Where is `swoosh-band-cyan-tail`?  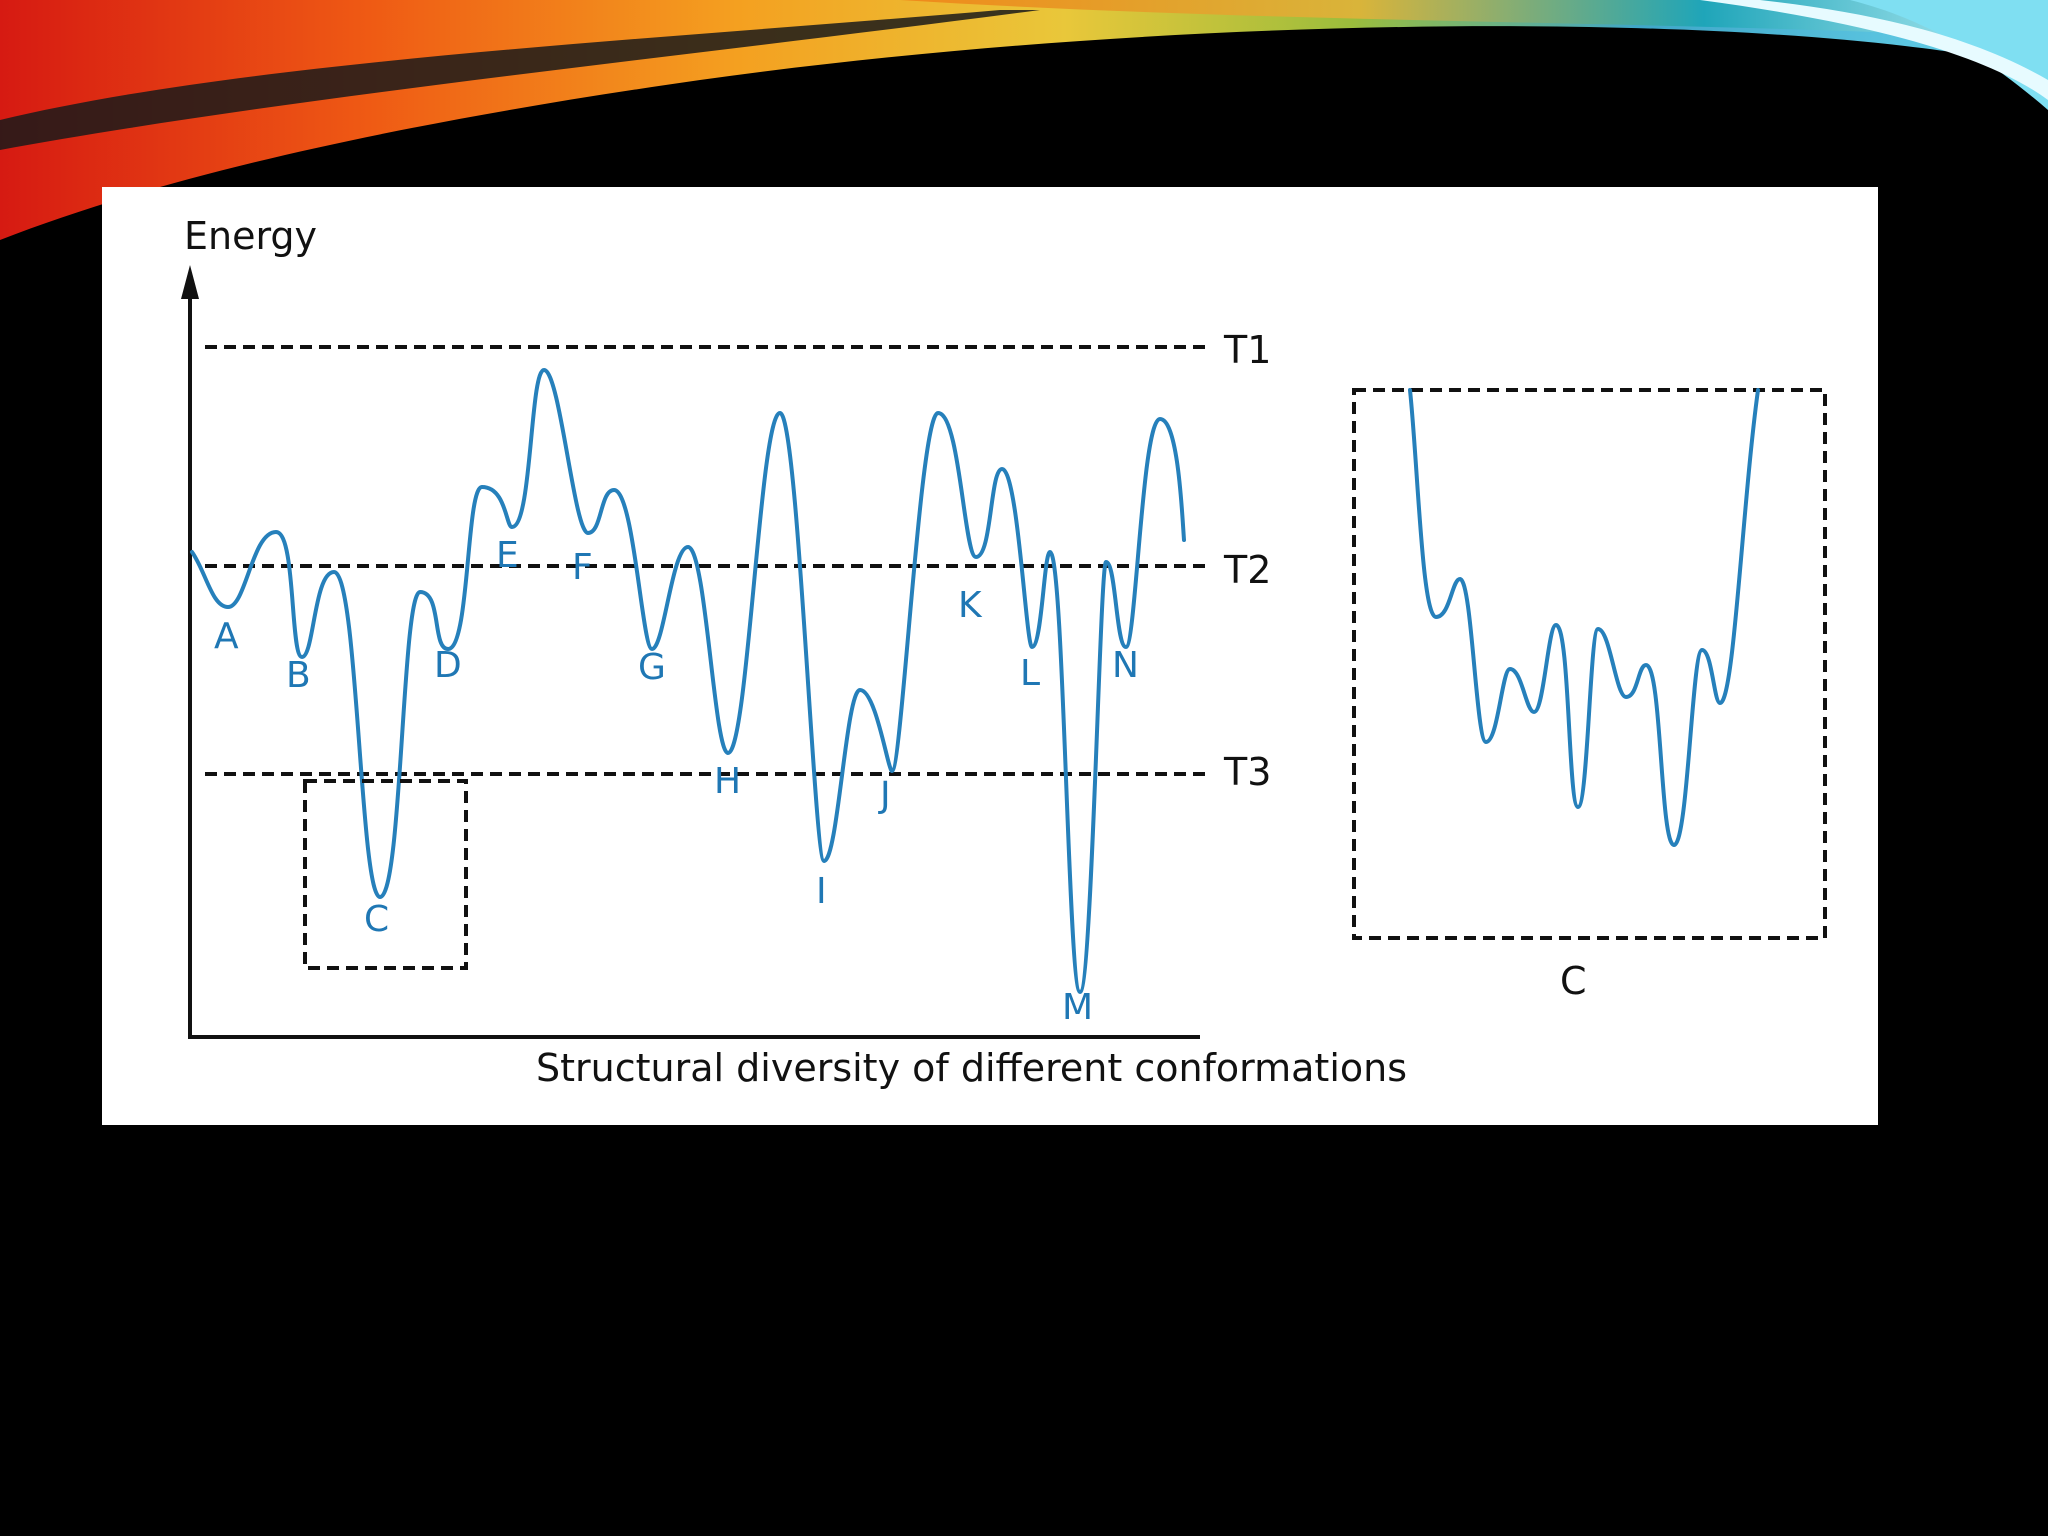
swoosh-band-cyan-tail is located at coordinates (1949, 55).